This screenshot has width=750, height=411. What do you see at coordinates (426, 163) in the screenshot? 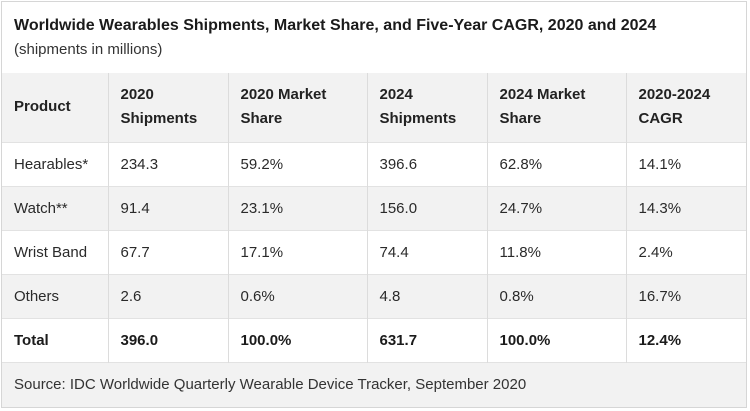
I see `cell-2024-shipments: 396.6` at bounding box center [426, 163].